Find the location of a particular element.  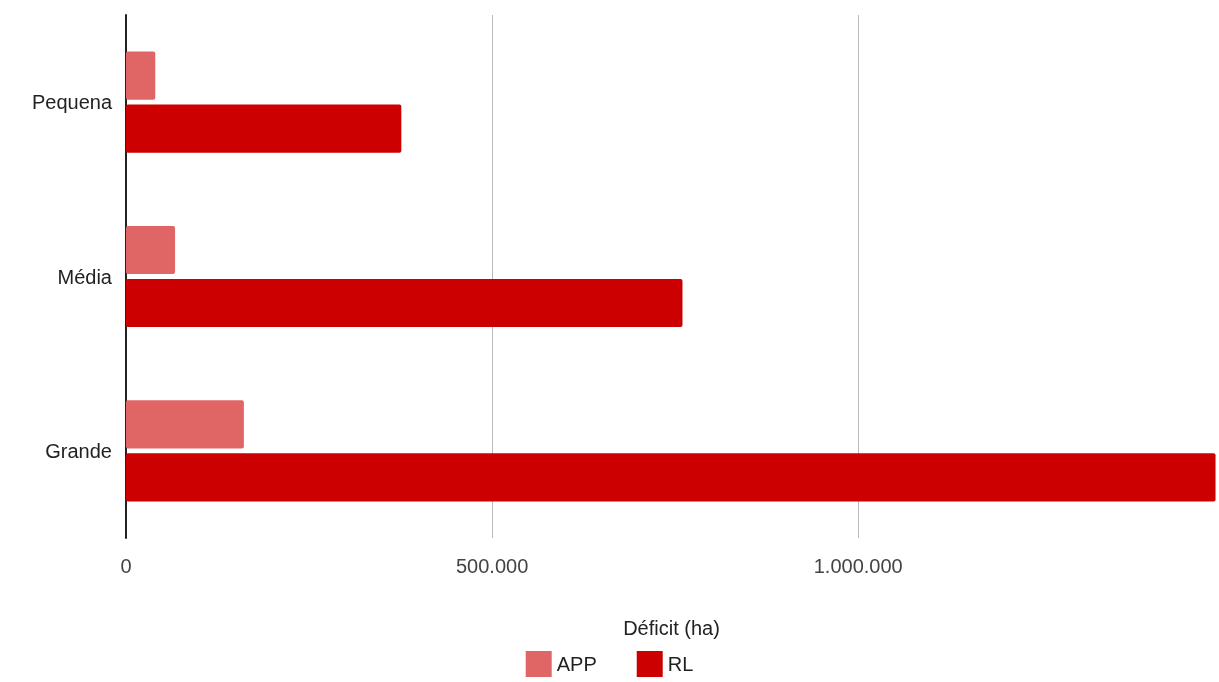

x-tick-label: 500.000 is located at coordinates (492, 566).